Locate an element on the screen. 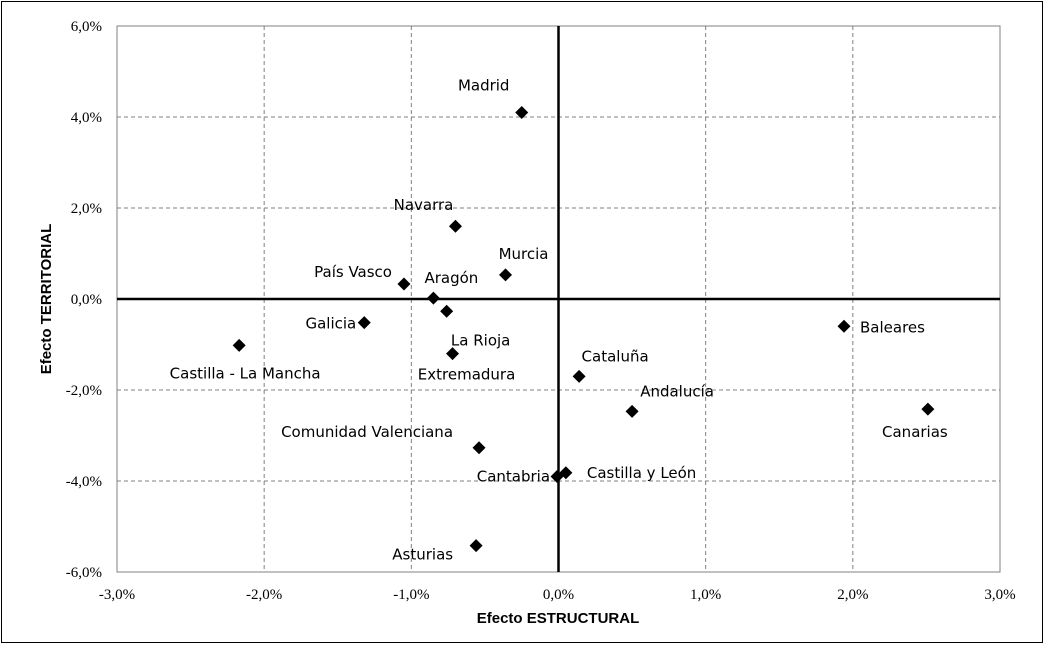 Image resolution: width=1046 pixels, height=646 pixels. point-label: Castilla y León is located at coordinates (641, 473).